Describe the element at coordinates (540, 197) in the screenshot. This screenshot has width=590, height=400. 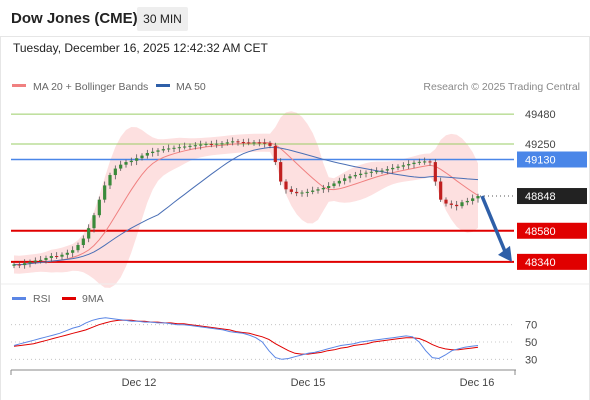
I see `level-label-48848: 48848` at that location.